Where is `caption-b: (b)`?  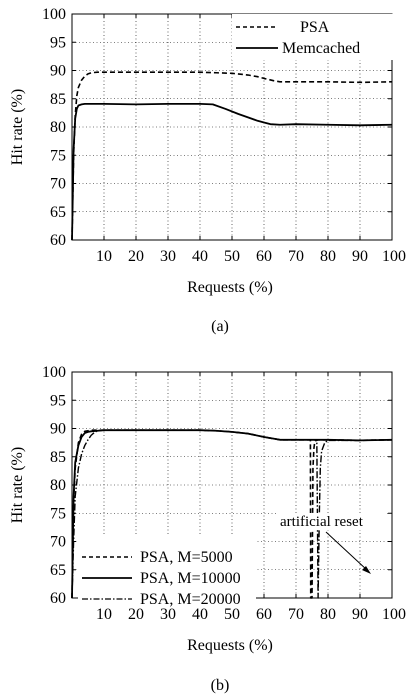
caption-b: (b) is located at coordinates (220, 685).